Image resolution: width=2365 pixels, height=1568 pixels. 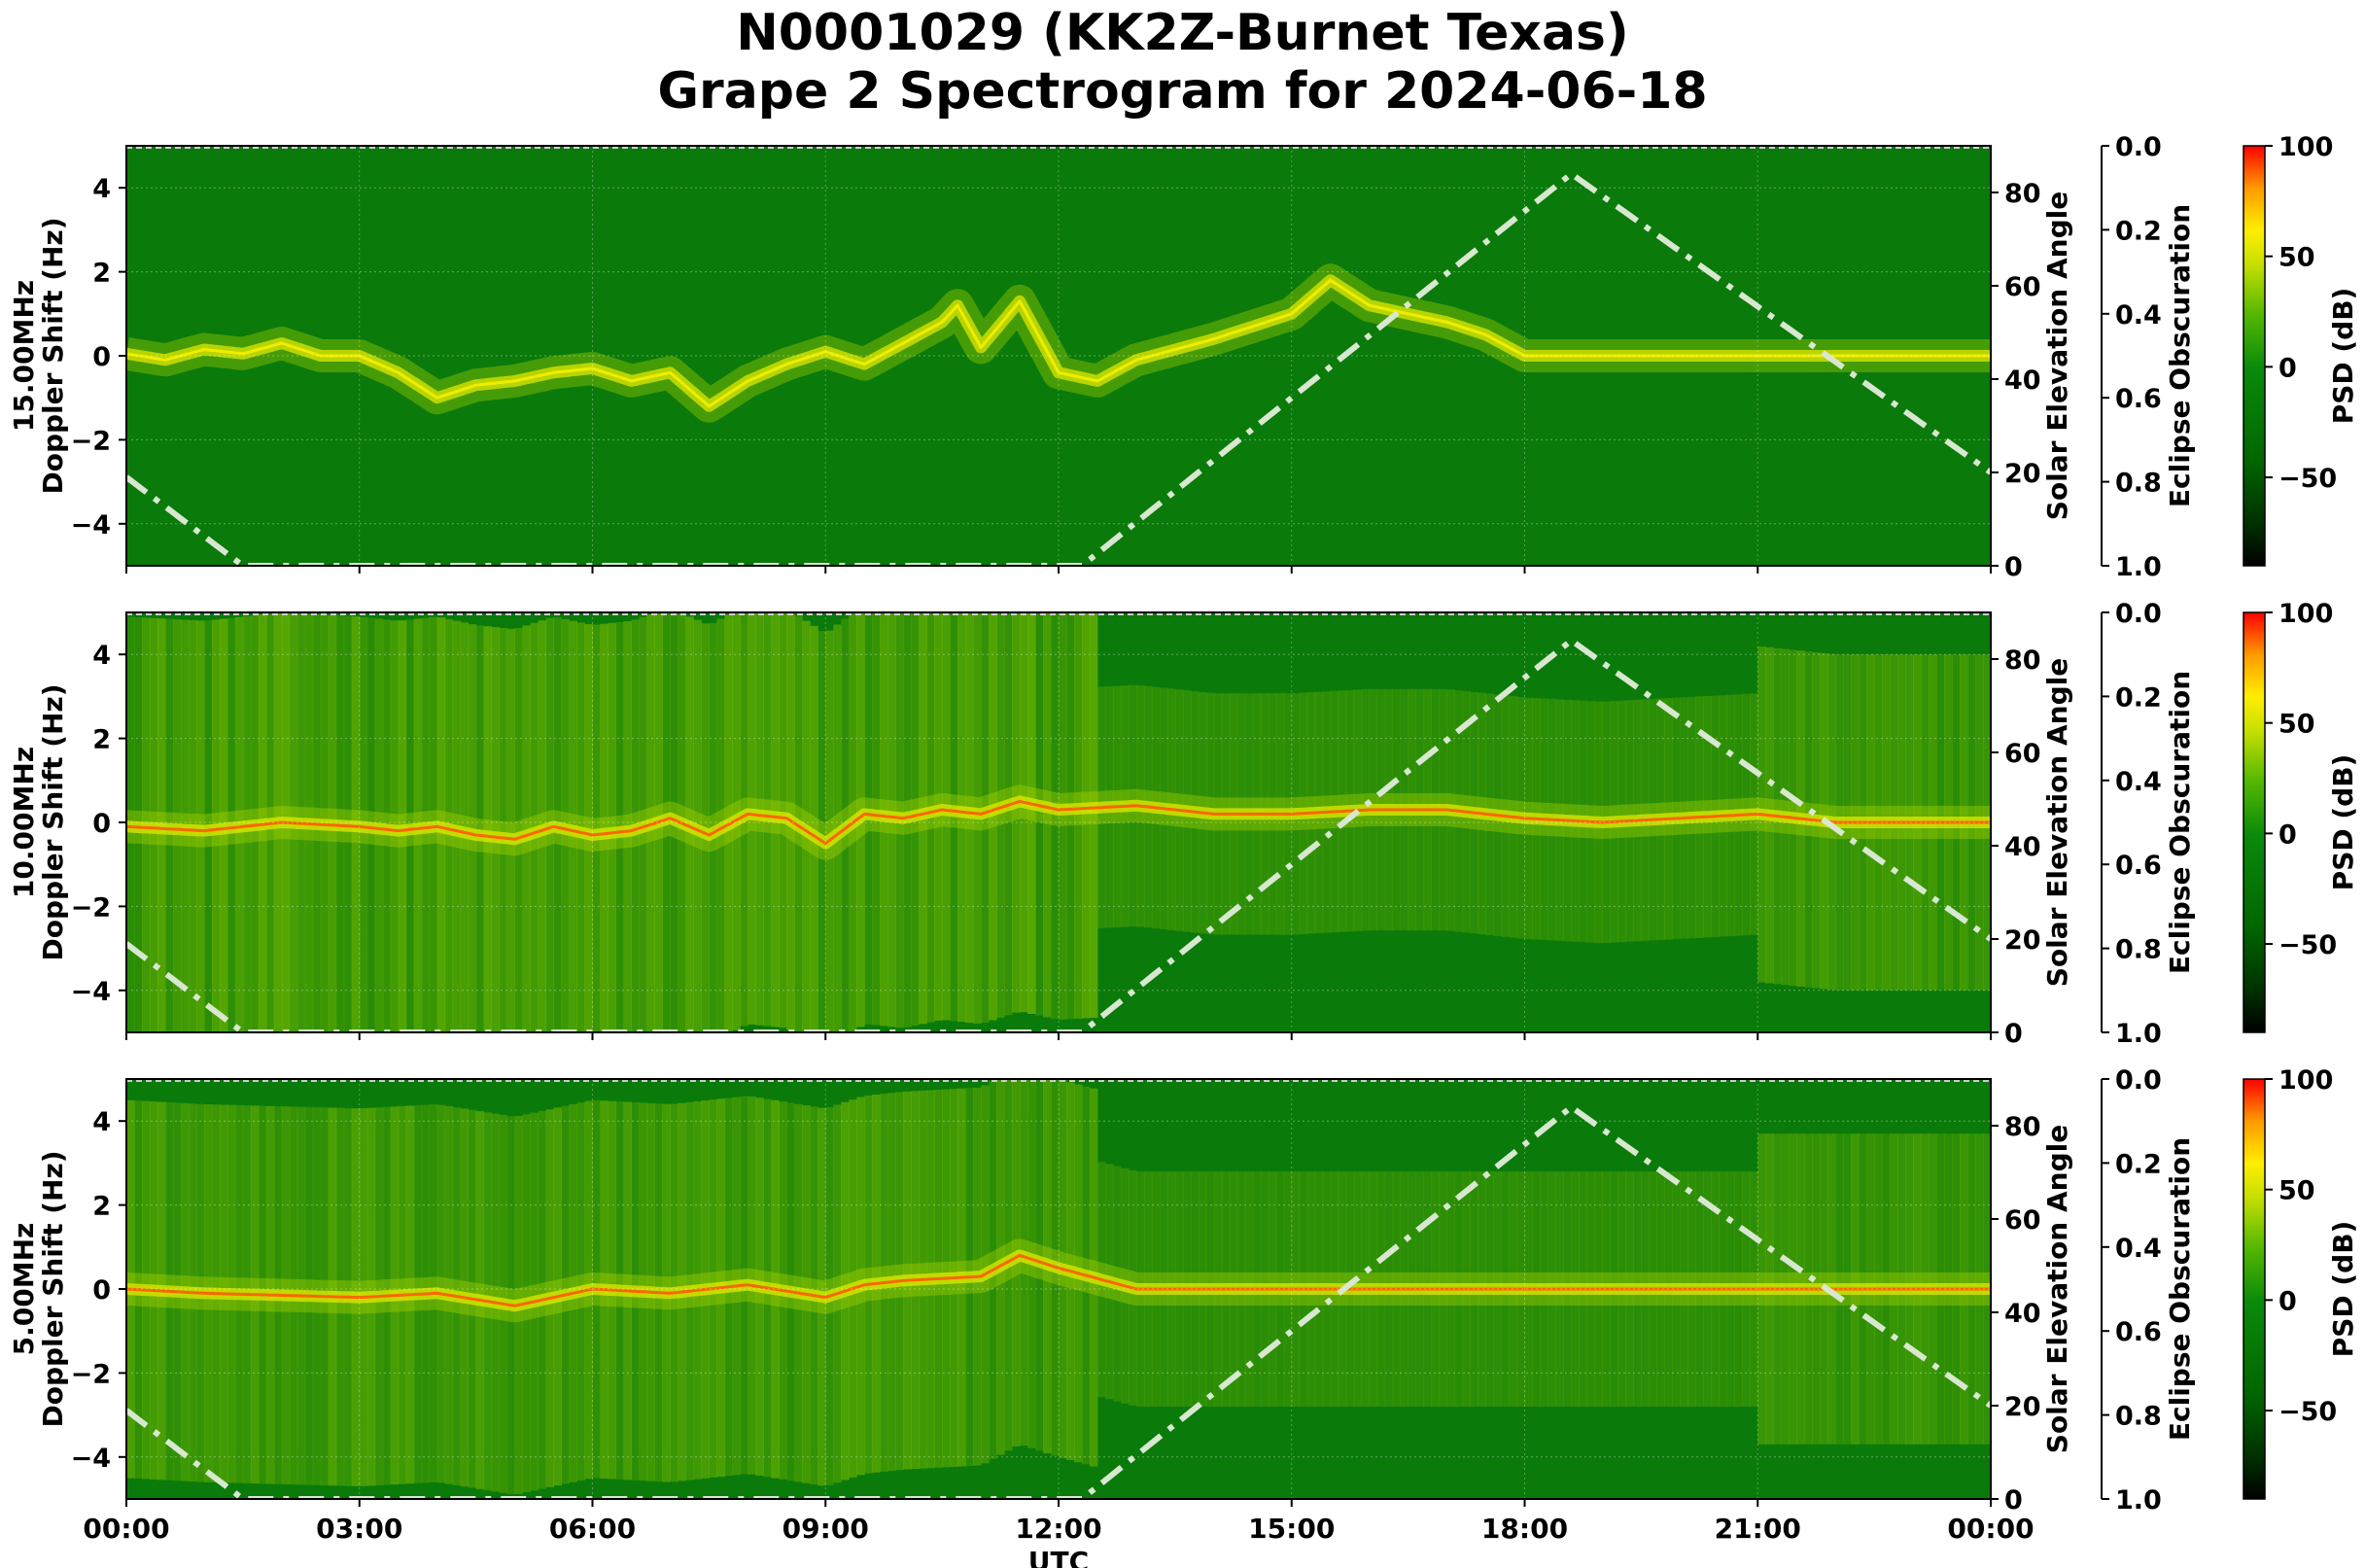 I want to click on x-tick-label: 06:00, so click(x=592, y=1529).